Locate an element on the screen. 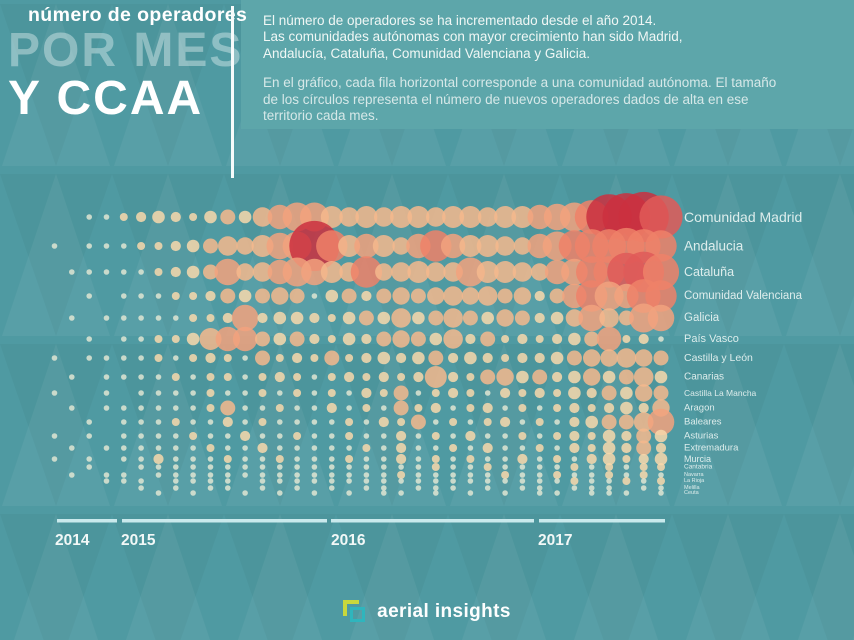 This screenshot has height=640, width=854. row-label: Melilla is located at coordinates (692, 488).